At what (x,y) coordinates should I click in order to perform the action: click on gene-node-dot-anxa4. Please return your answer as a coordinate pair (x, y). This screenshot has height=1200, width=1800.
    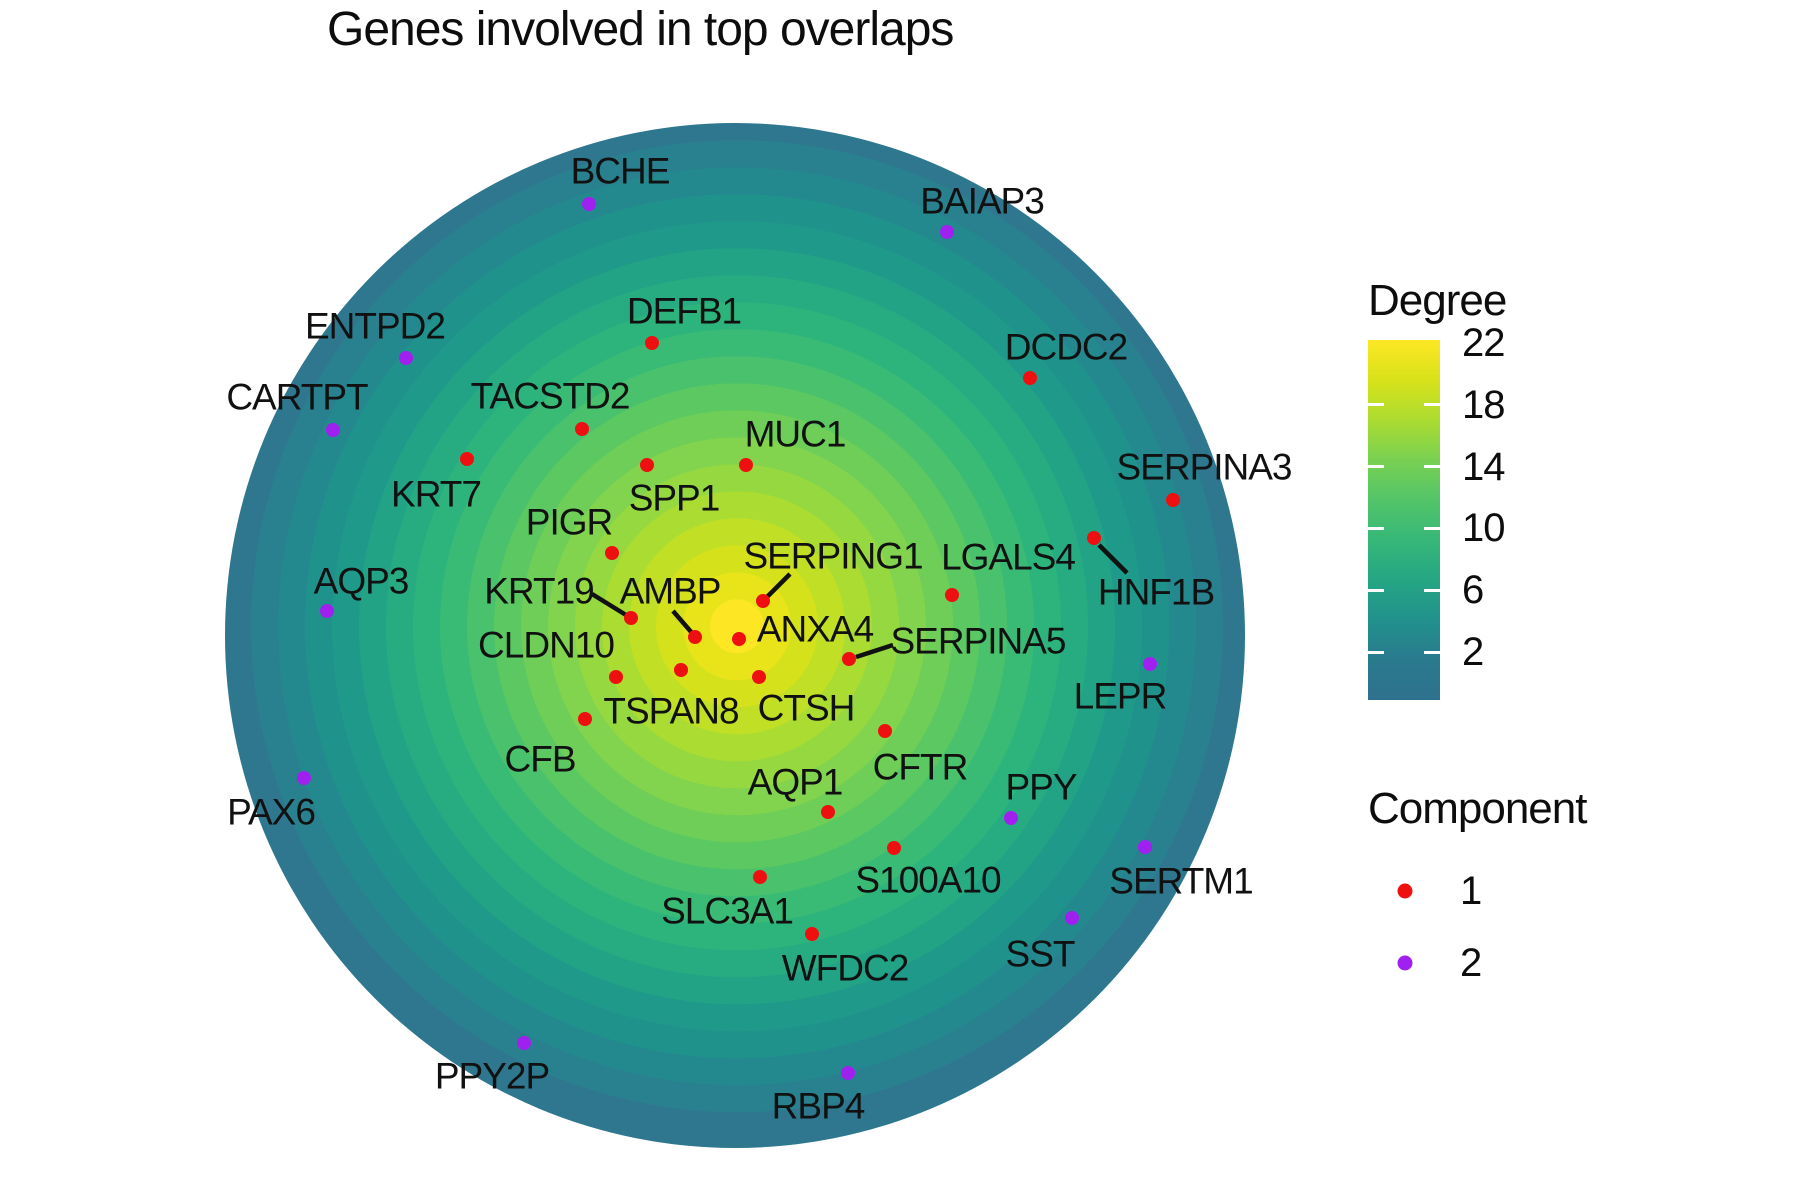
    Looking at the image, I should click on (739, 639).